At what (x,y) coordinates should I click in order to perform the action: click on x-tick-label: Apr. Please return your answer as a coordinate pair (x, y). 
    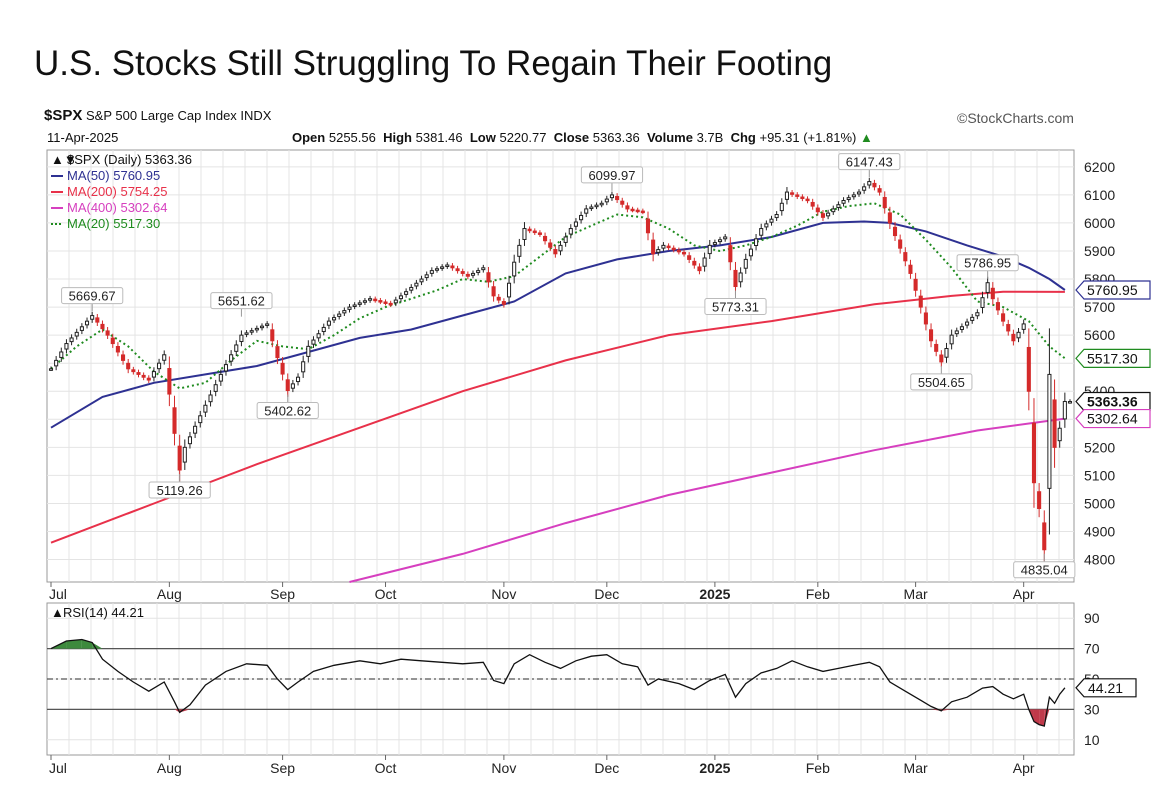
    Looking at the image, I should click on (1024, 594).